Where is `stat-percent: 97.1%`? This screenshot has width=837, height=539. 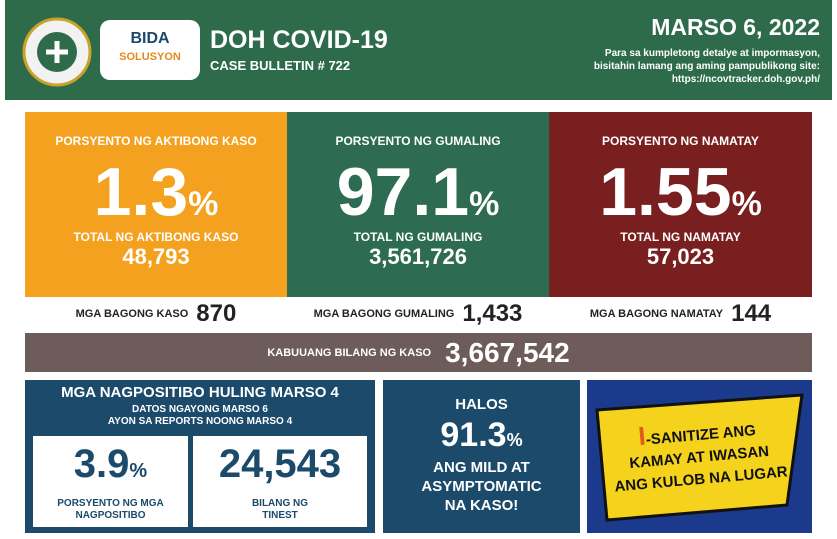 stat-percent: 97.1% is located at coordinates (418, 198).